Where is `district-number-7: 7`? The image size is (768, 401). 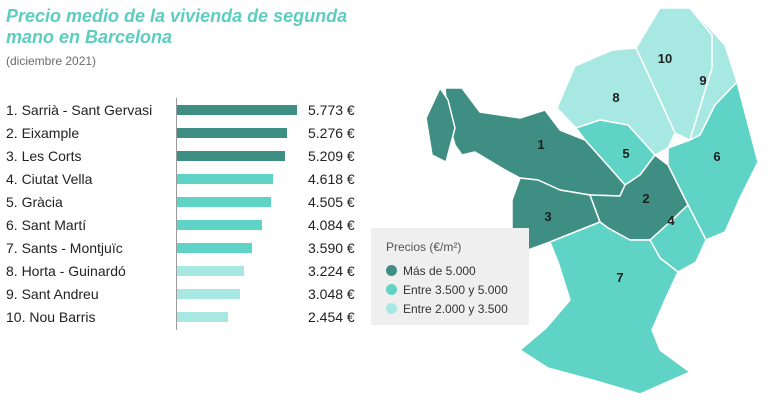 district-number-7: 7 is located at coordinates (619, 277).